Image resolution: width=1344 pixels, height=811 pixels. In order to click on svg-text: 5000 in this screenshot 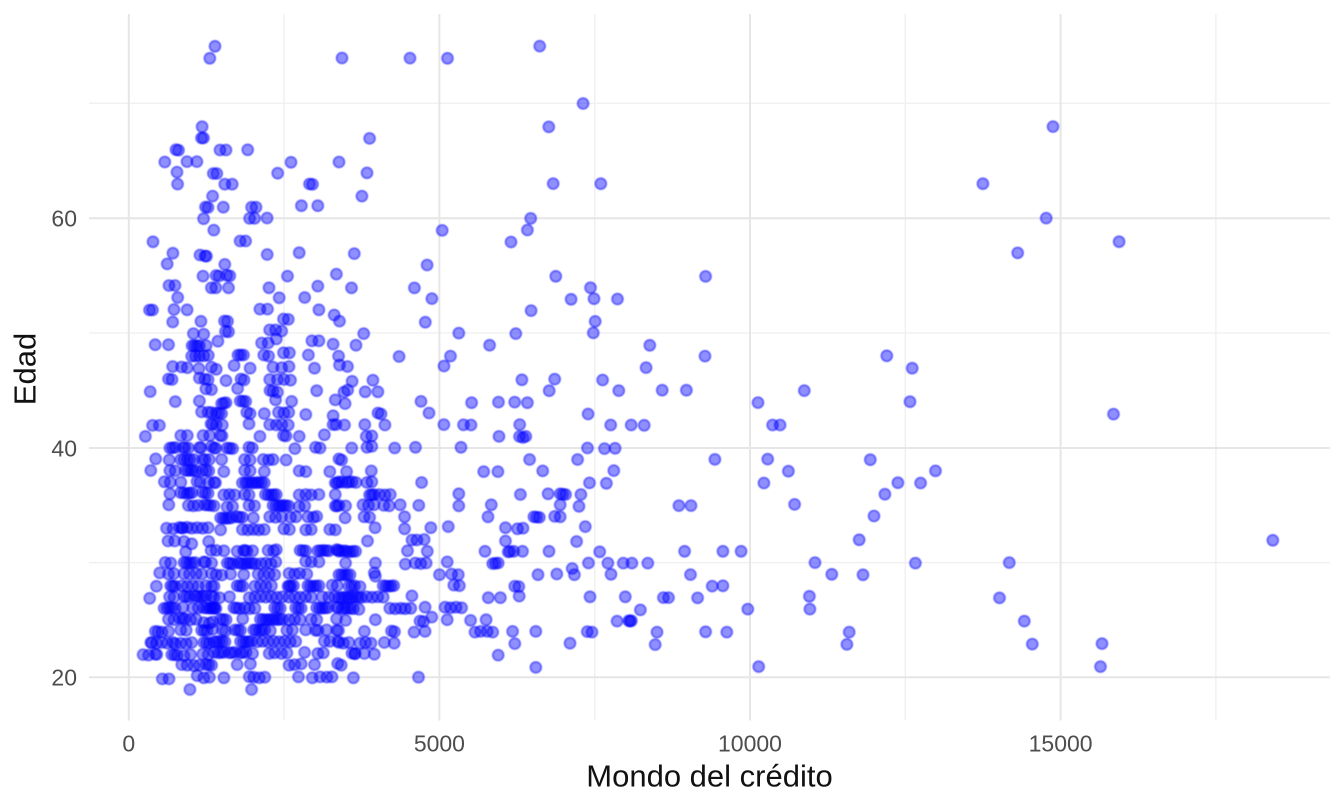, I will do `click(439, 744)`.